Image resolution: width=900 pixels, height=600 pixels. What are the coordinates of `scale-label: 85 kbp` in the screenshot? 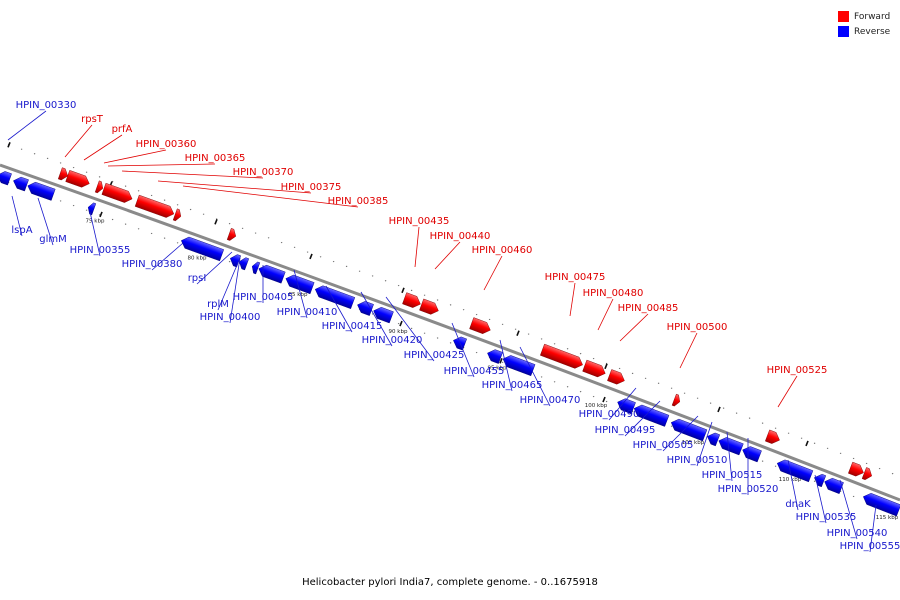 It's located at (298, 295).